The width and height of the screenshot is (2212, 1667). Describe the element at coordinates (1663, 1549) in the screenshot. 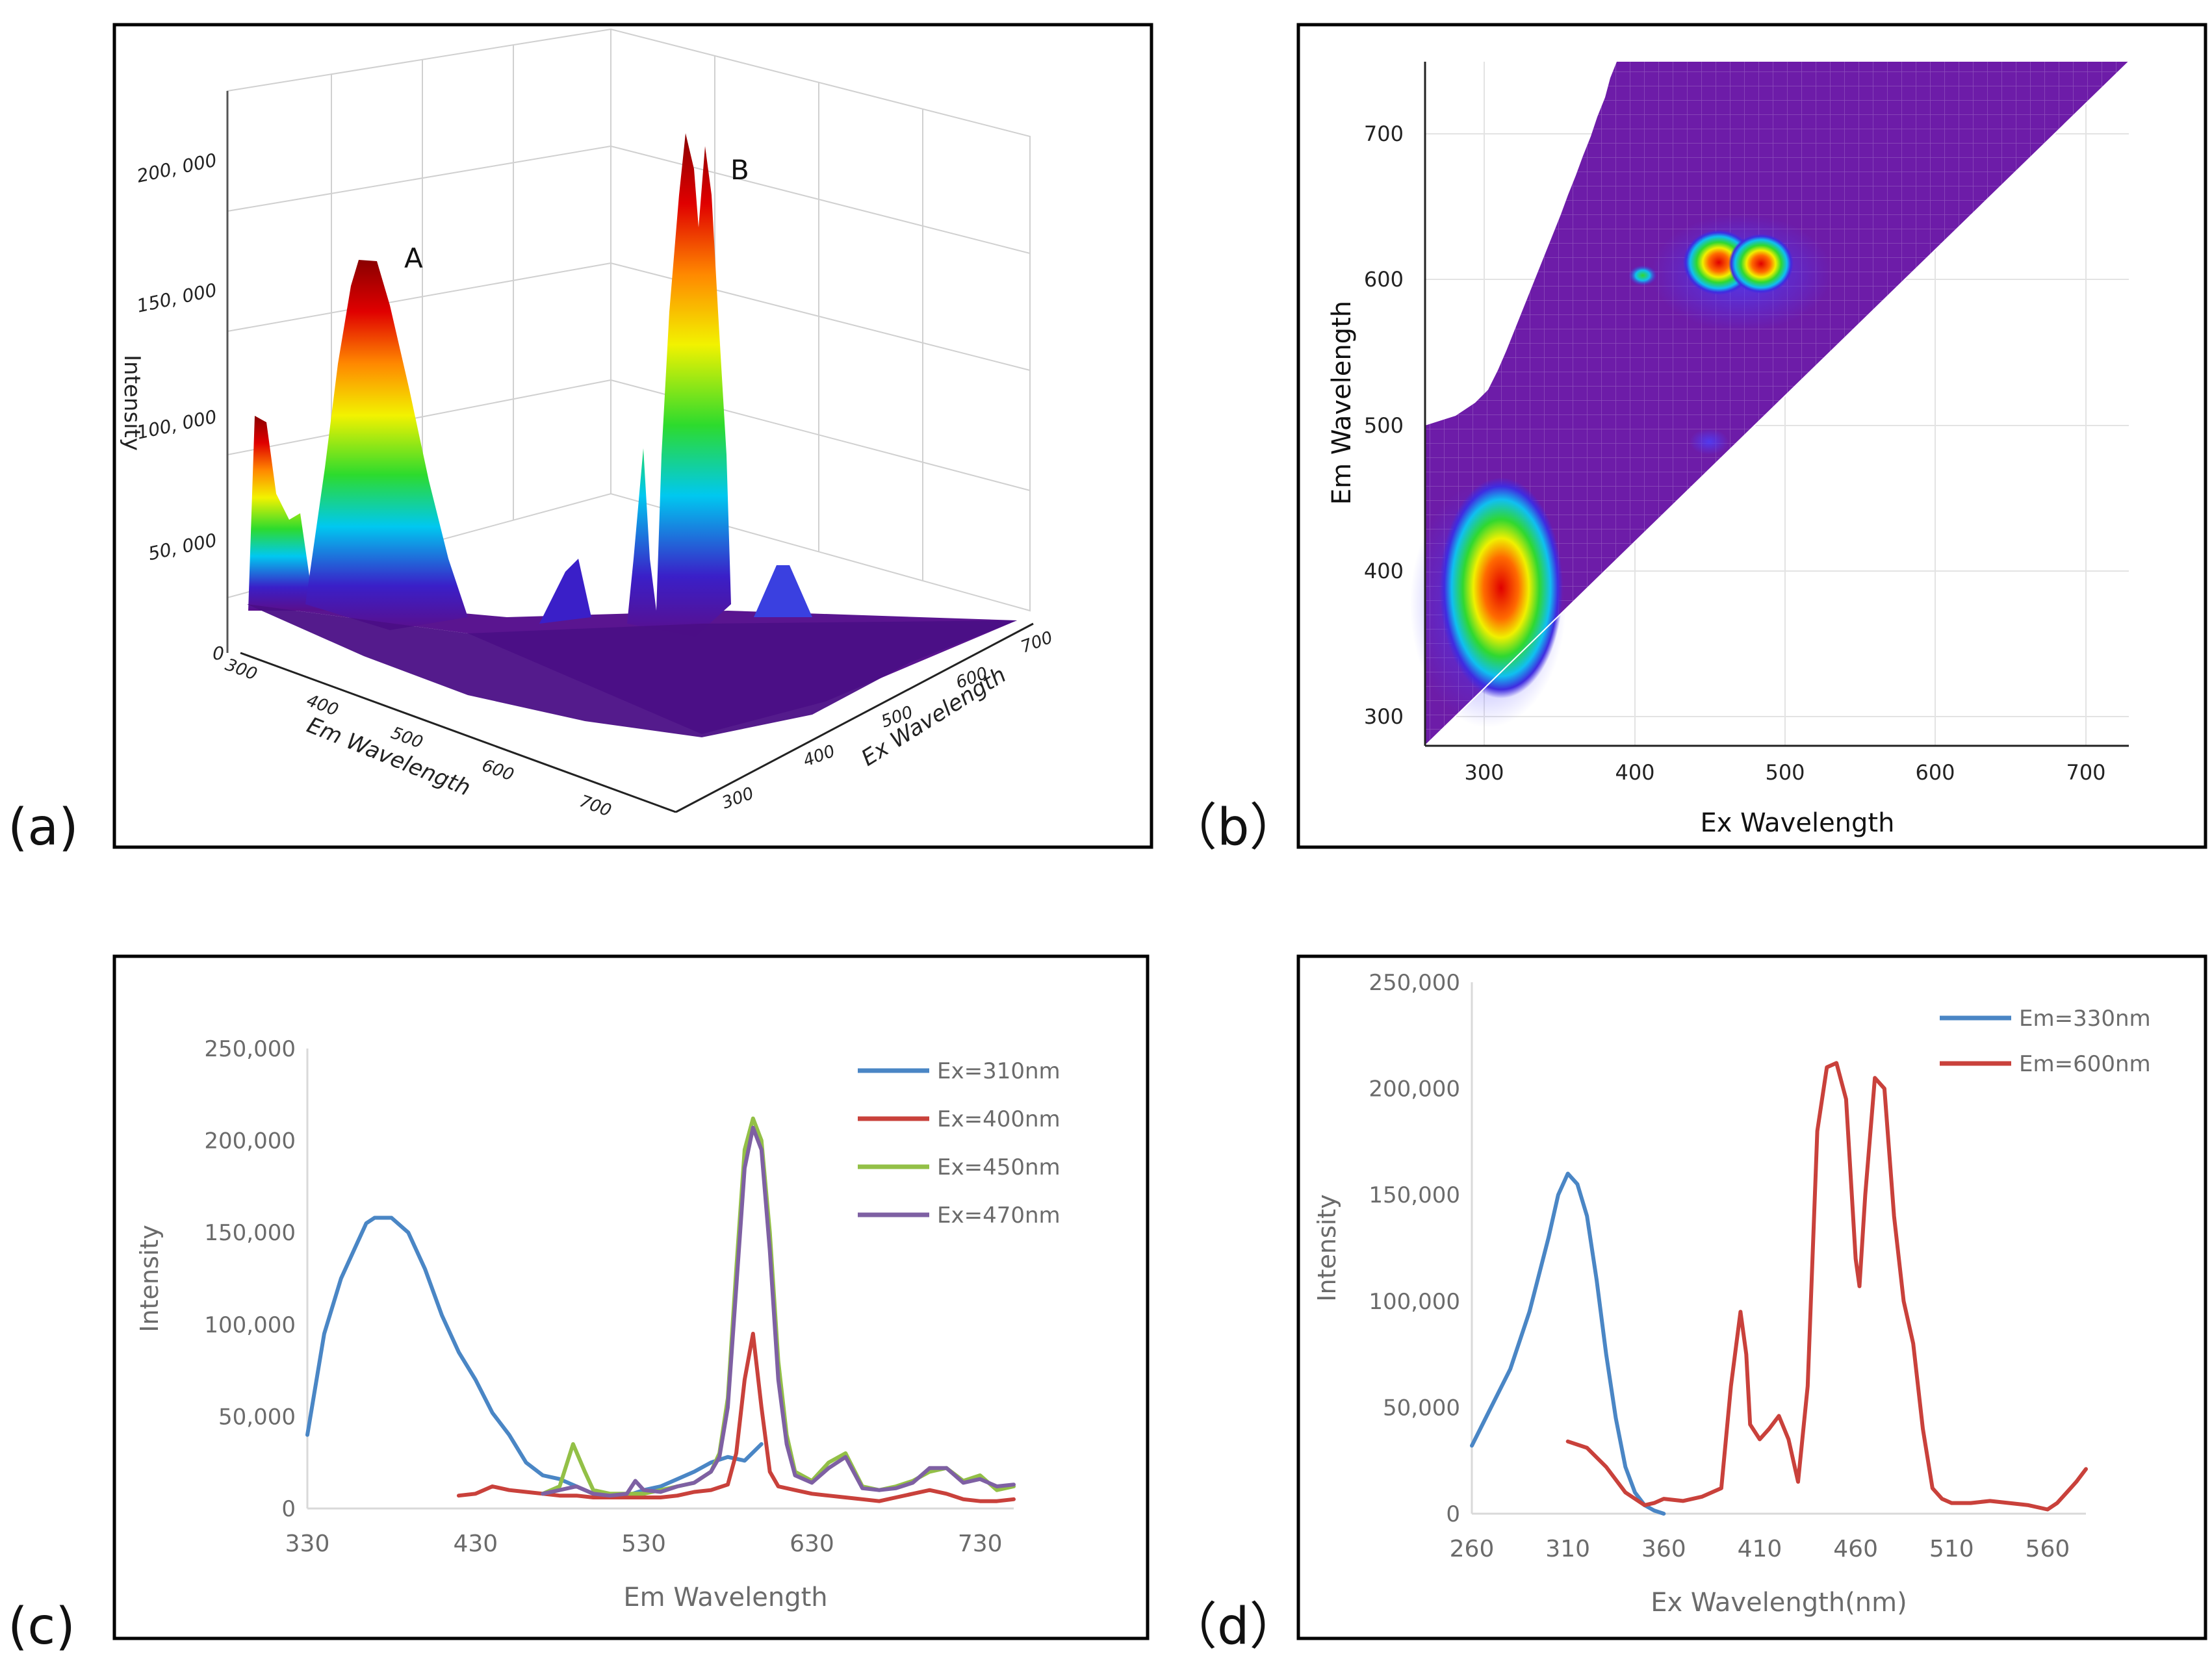

I see `x-tick-label: 360` at that location.